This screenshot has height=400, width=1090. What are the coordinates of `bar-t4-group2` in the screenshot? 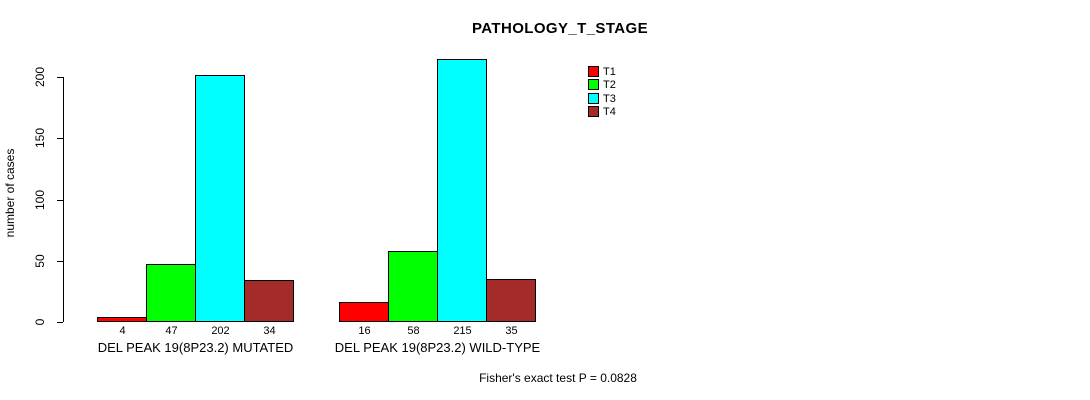 It's located at (511, 300).